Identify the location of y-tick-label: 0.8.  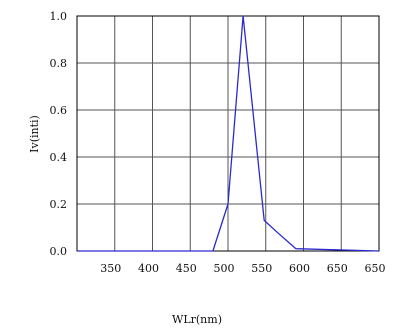
(59, 63).